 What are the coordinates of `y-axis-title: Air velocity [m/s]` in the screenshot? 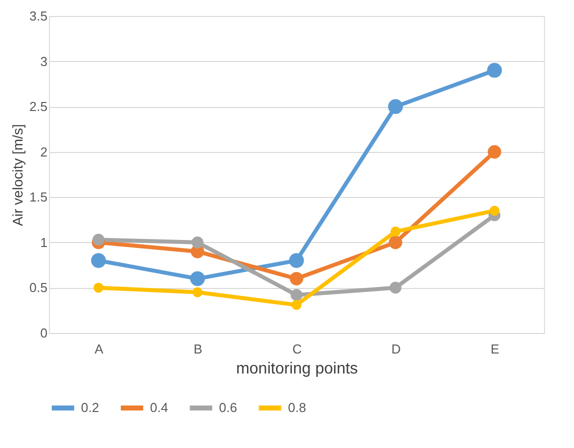 It's located at (17, 175).